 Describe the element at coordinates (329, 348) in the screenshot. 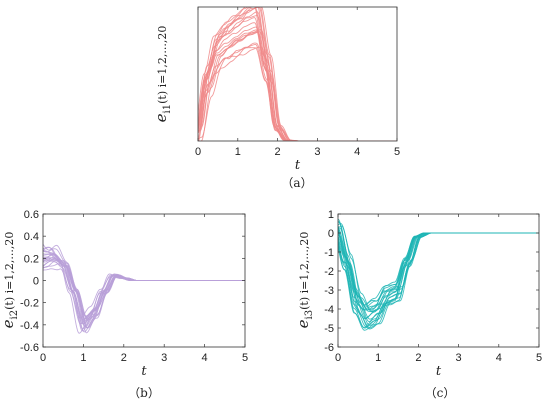

I see `y-tick-label: -6` at that location.